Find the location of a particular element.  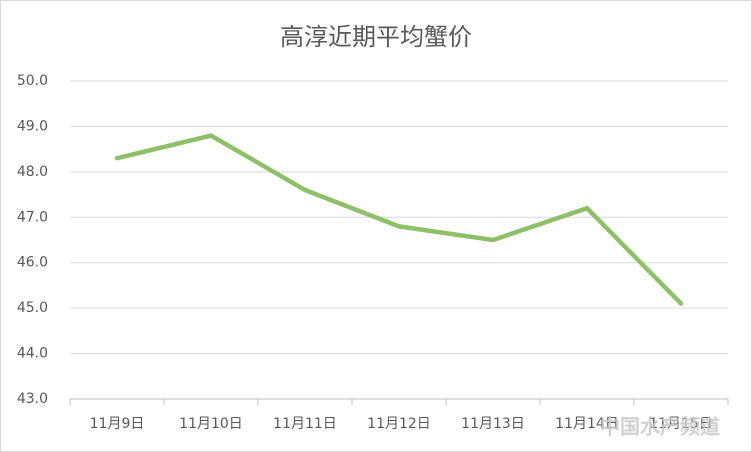

x-tick-label: 11月14日 is located at coordinates (587, 424).